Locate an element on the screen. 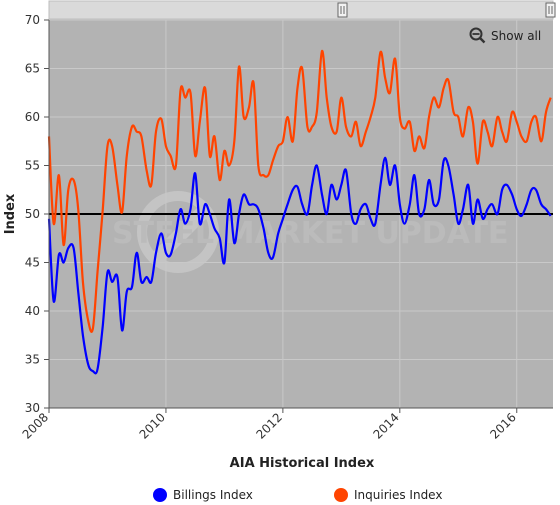  y-tick-label: 30 is located at coordinates (32, 408).